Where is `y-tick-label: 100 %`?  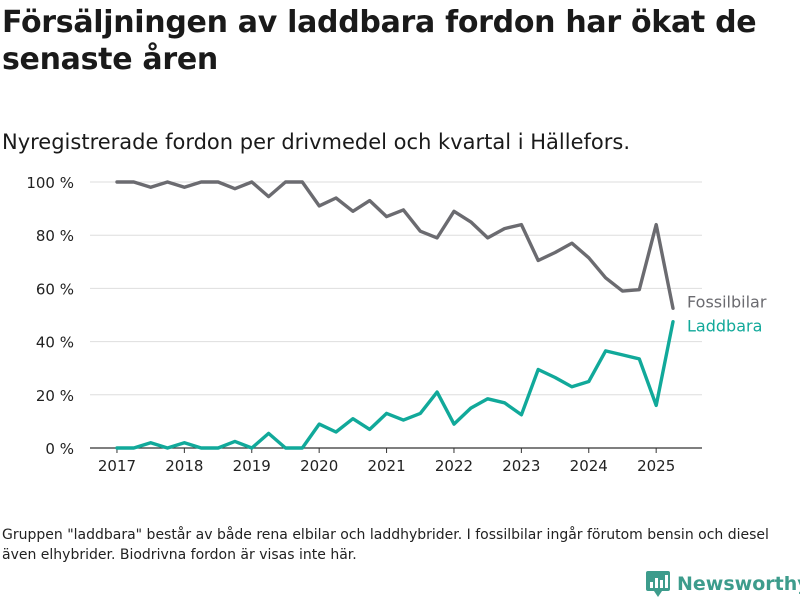
y-tick-label: 100 % is located at coordinates (50, 183).